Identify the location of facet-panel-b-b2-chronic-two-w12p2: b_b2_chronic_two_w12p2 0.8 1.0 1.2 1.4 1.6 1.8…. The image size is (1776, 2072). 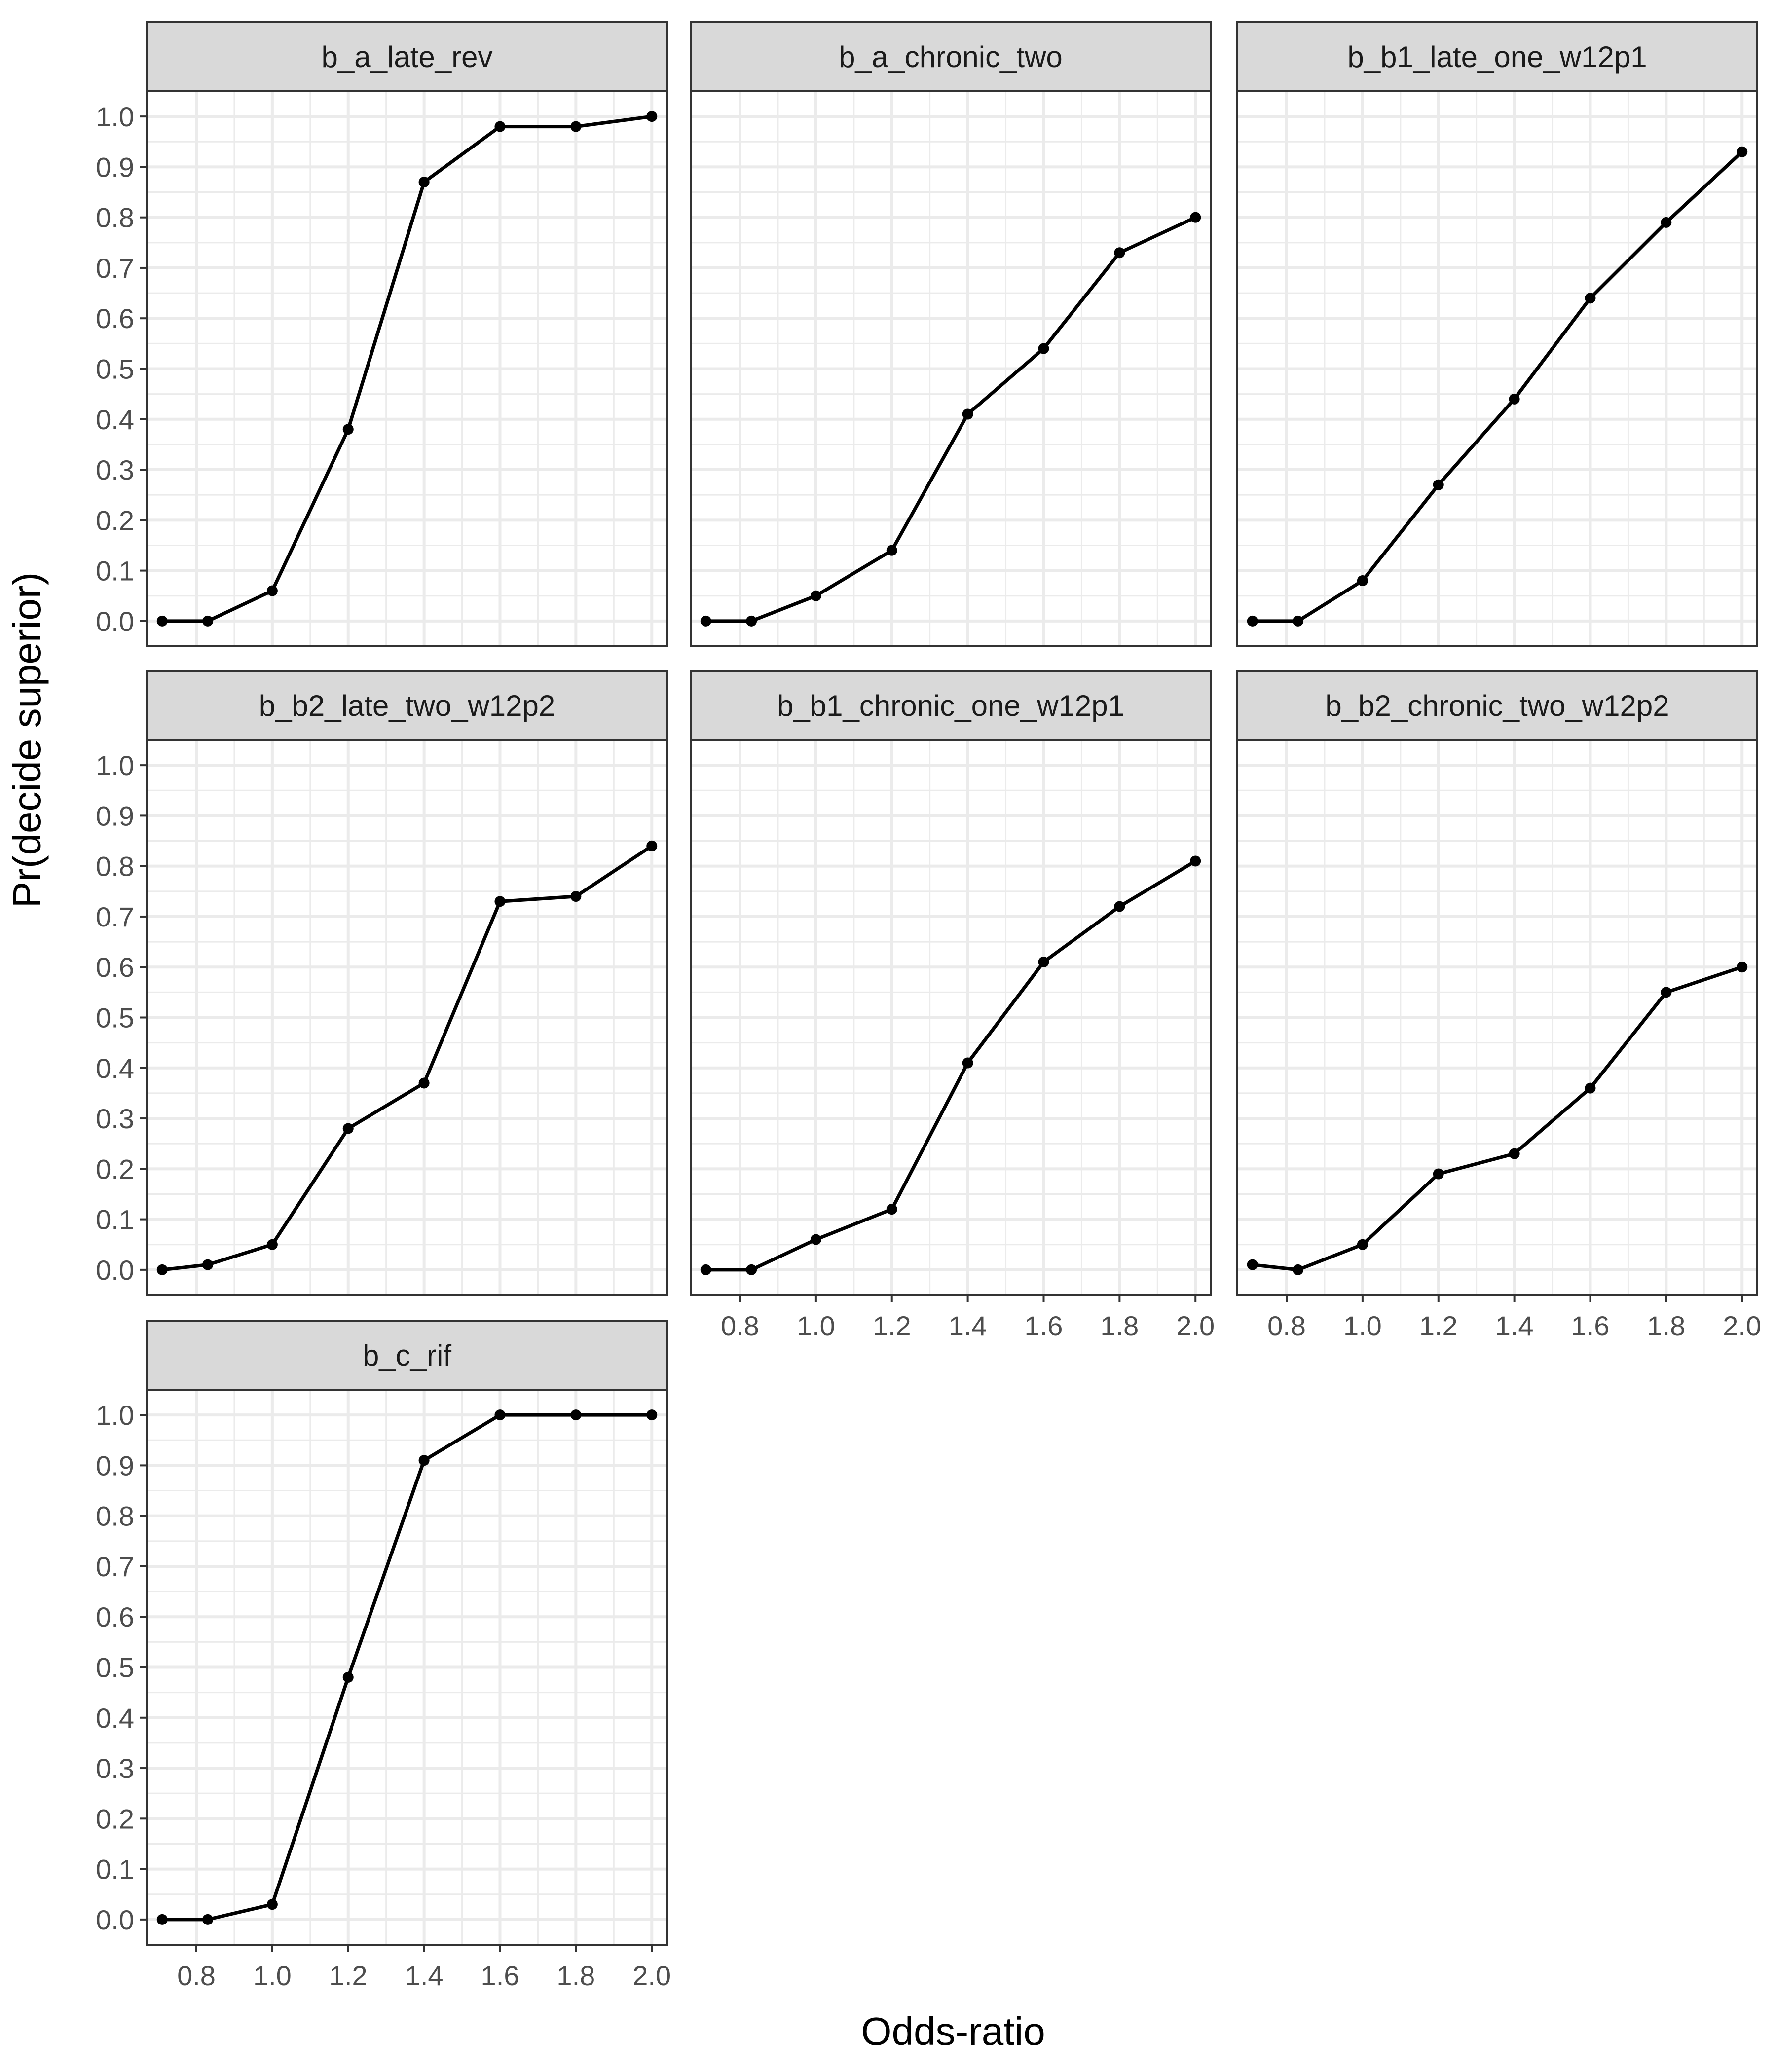
(1499, 1006).